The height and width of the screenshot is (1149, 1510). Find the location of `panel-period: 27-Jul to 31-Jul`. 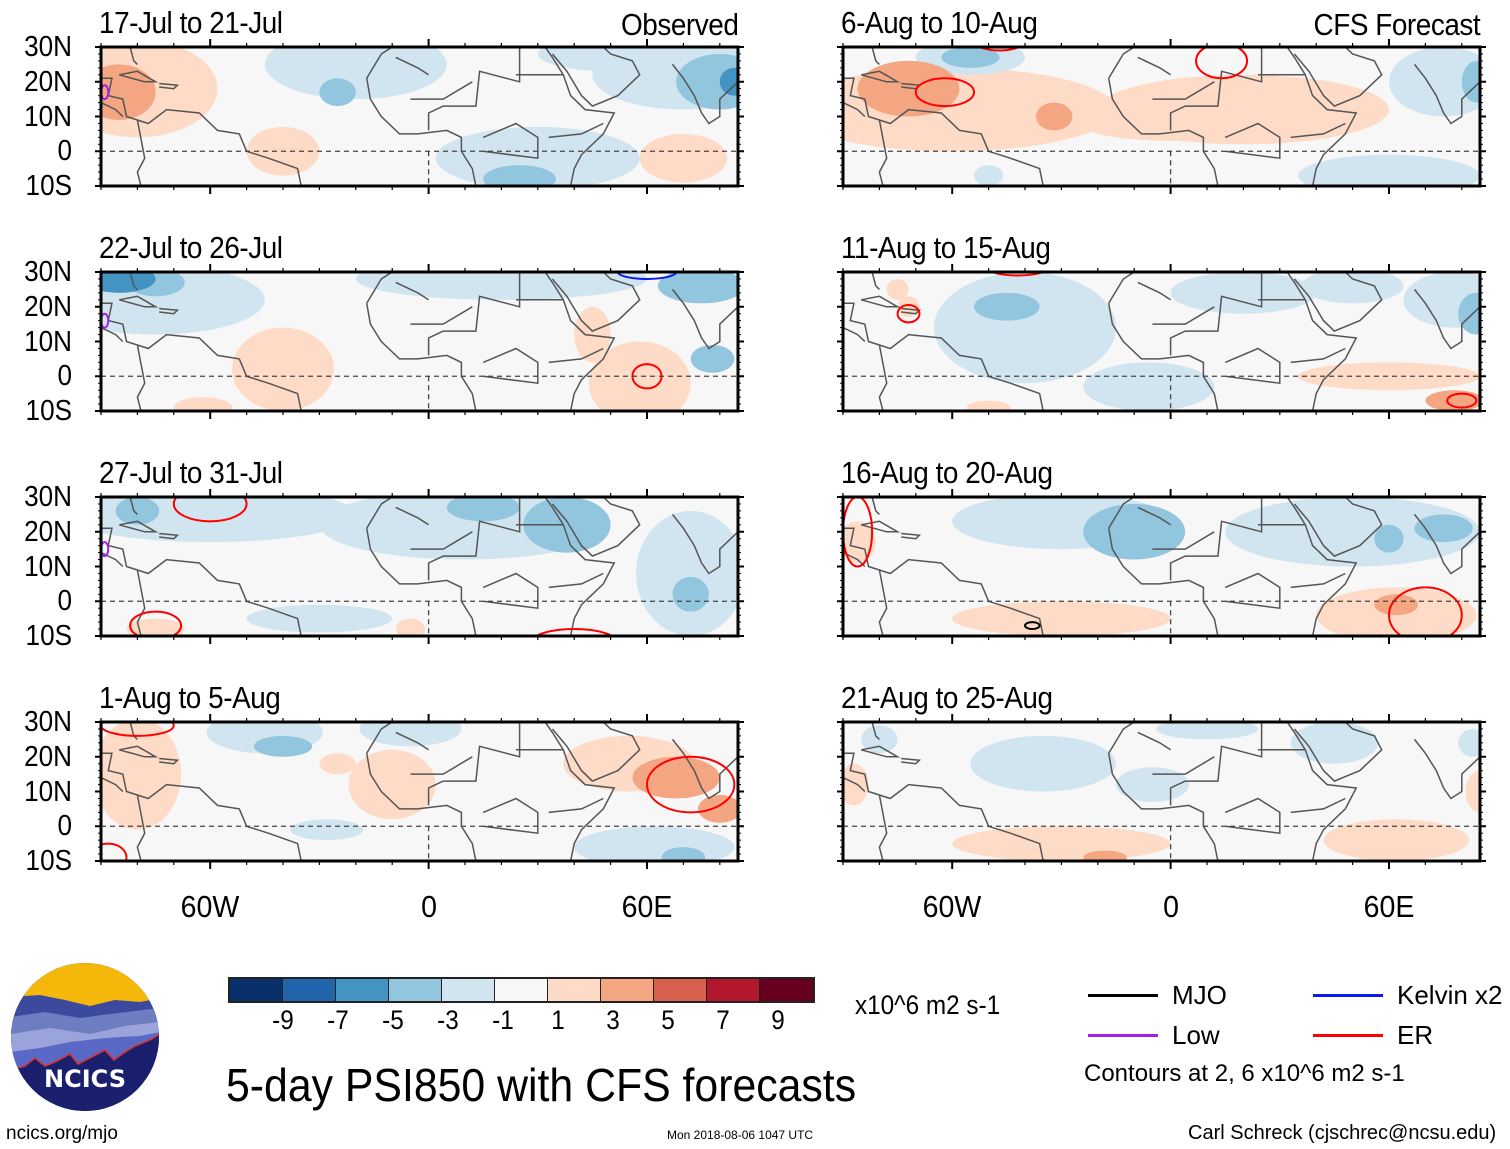

panel-period: 27-Jul to 31-Jul is located at coordinates (191, 472).